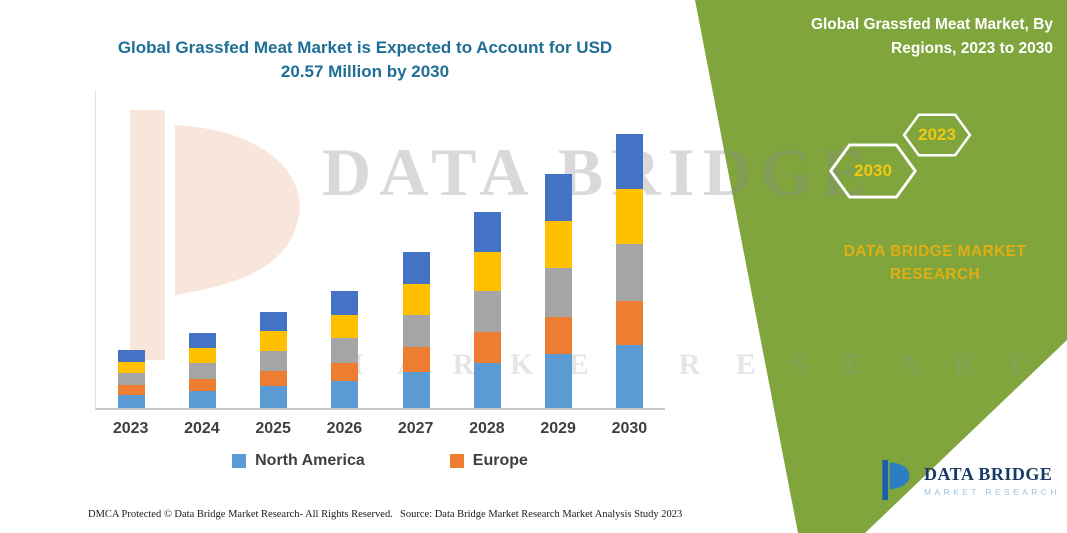 The height and width of the screenshot is (533, 1067). I want to click on data-bridge-logo-watermark-icon, so click(215, 237).